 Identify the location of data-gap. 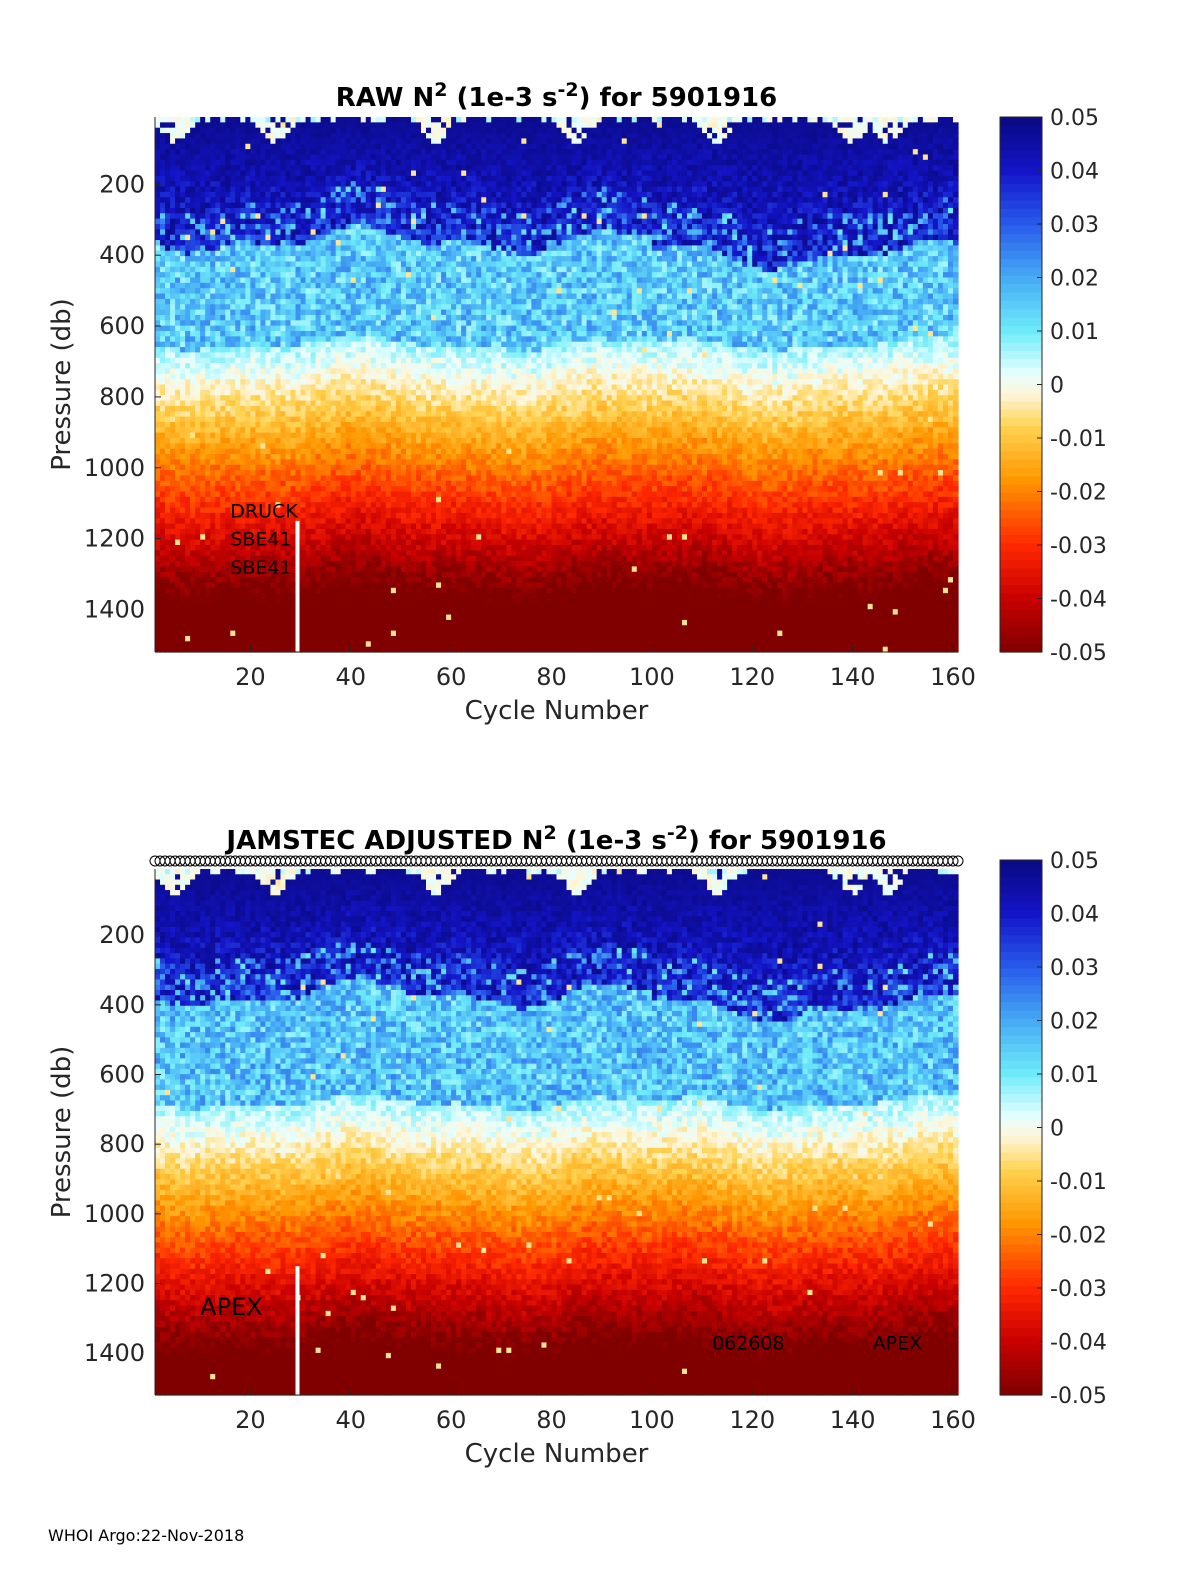
(297, 586).